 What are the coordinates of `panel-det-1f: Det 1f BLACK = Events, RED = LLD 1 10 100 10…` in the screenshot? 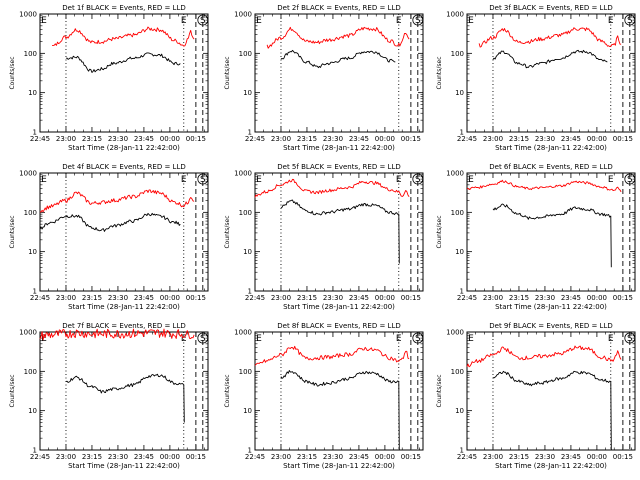 It's located at (109, 78).